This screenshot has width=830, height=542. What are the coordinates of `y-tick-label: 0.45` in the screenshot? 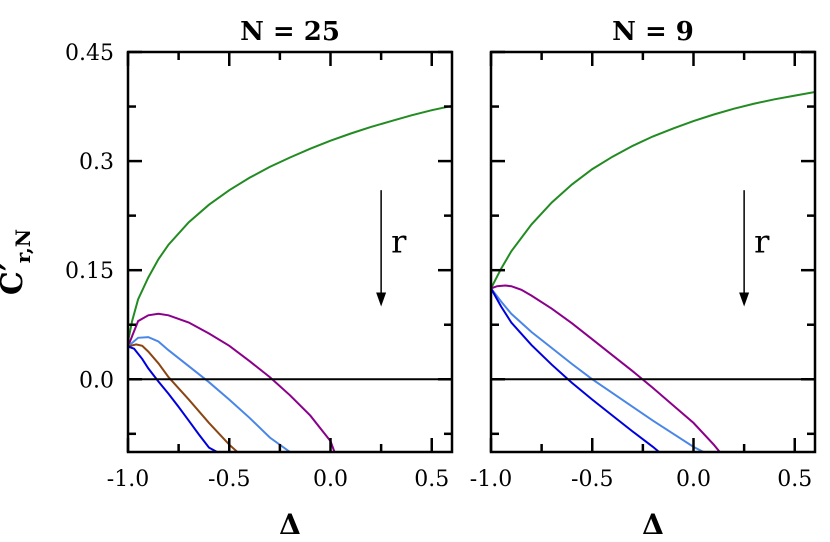 It's located at (89, 53).